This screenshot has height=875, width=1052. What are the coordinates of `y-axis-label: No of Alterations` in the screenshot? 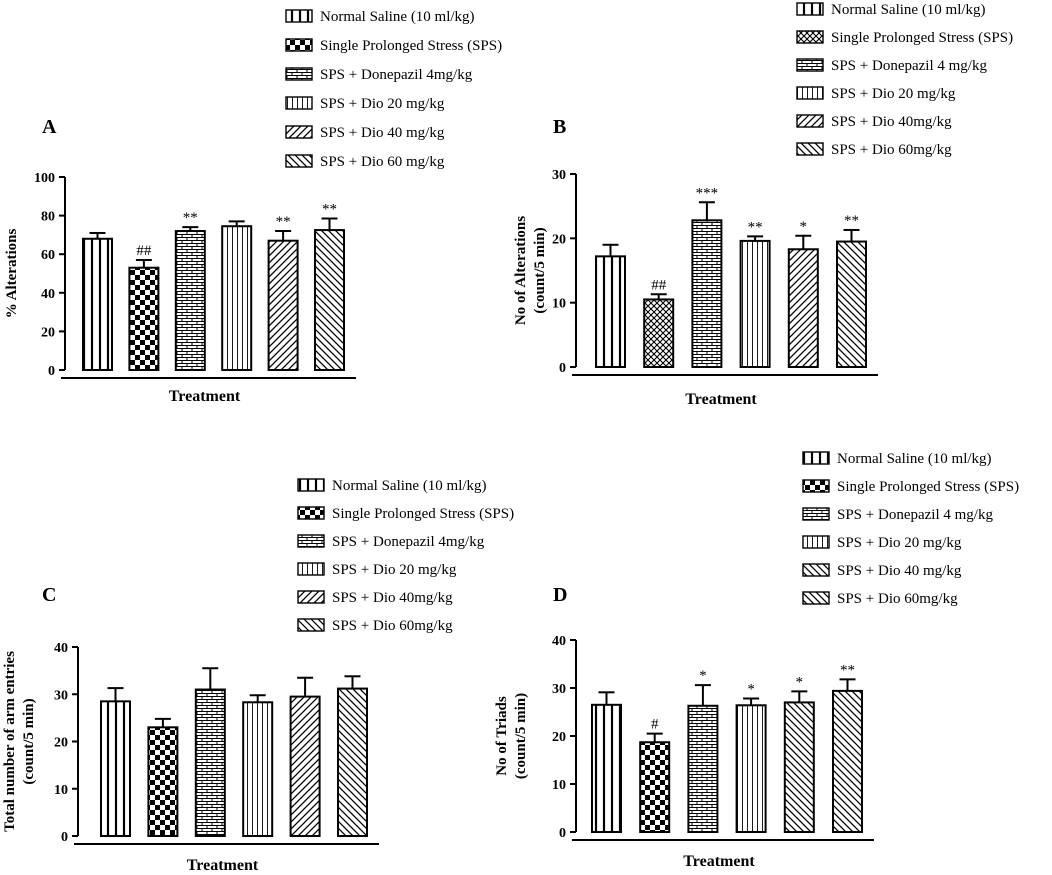 It's located at (521, 270).